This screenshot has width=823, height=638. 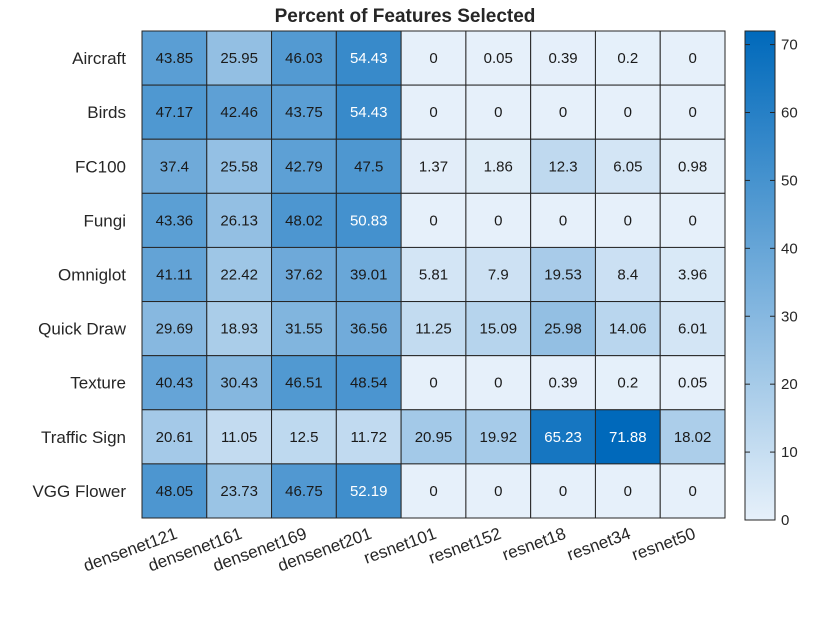 I want to click on cell-value-label: 46.51, so click(x=304, y=383).